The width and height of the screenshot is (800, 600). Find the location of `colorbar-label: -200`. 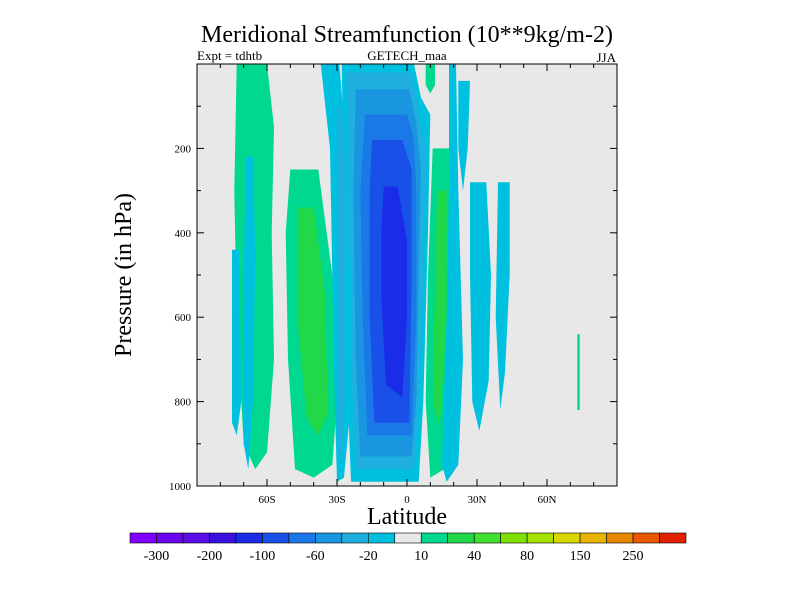

colorbar-label: -200 is located at coordinates (210, 556).